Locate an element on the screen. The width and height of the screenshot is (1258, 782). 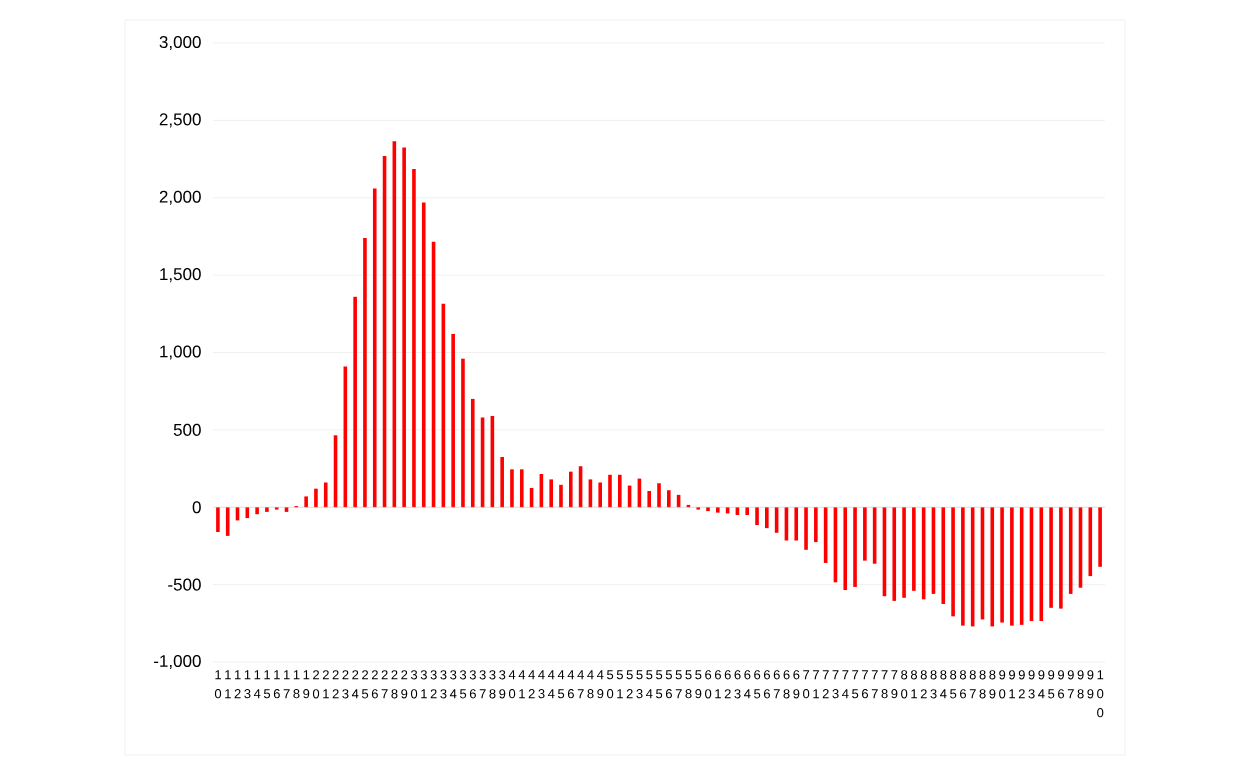
x-tick-label: 69 is located at coordinates (796, 684).